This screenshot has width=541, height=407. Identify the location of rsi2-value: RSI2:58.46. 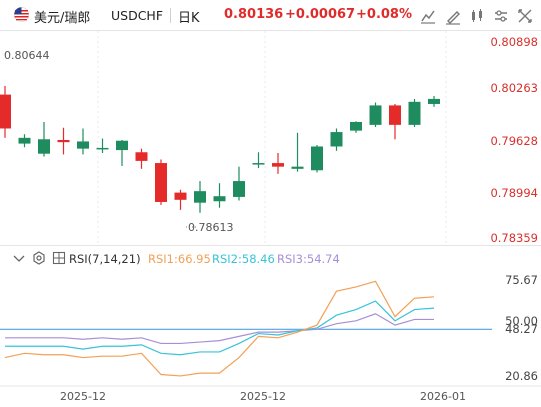
(243, 259).